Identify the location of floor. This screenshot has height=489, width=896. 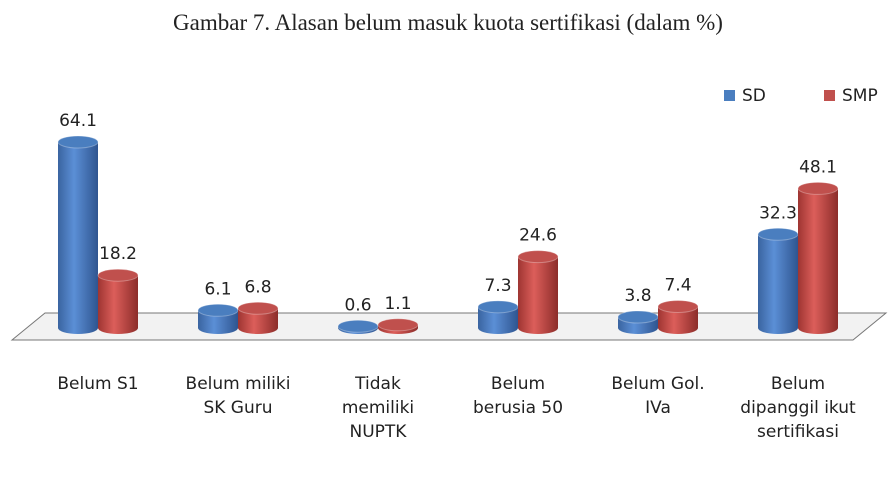
(449, 326).